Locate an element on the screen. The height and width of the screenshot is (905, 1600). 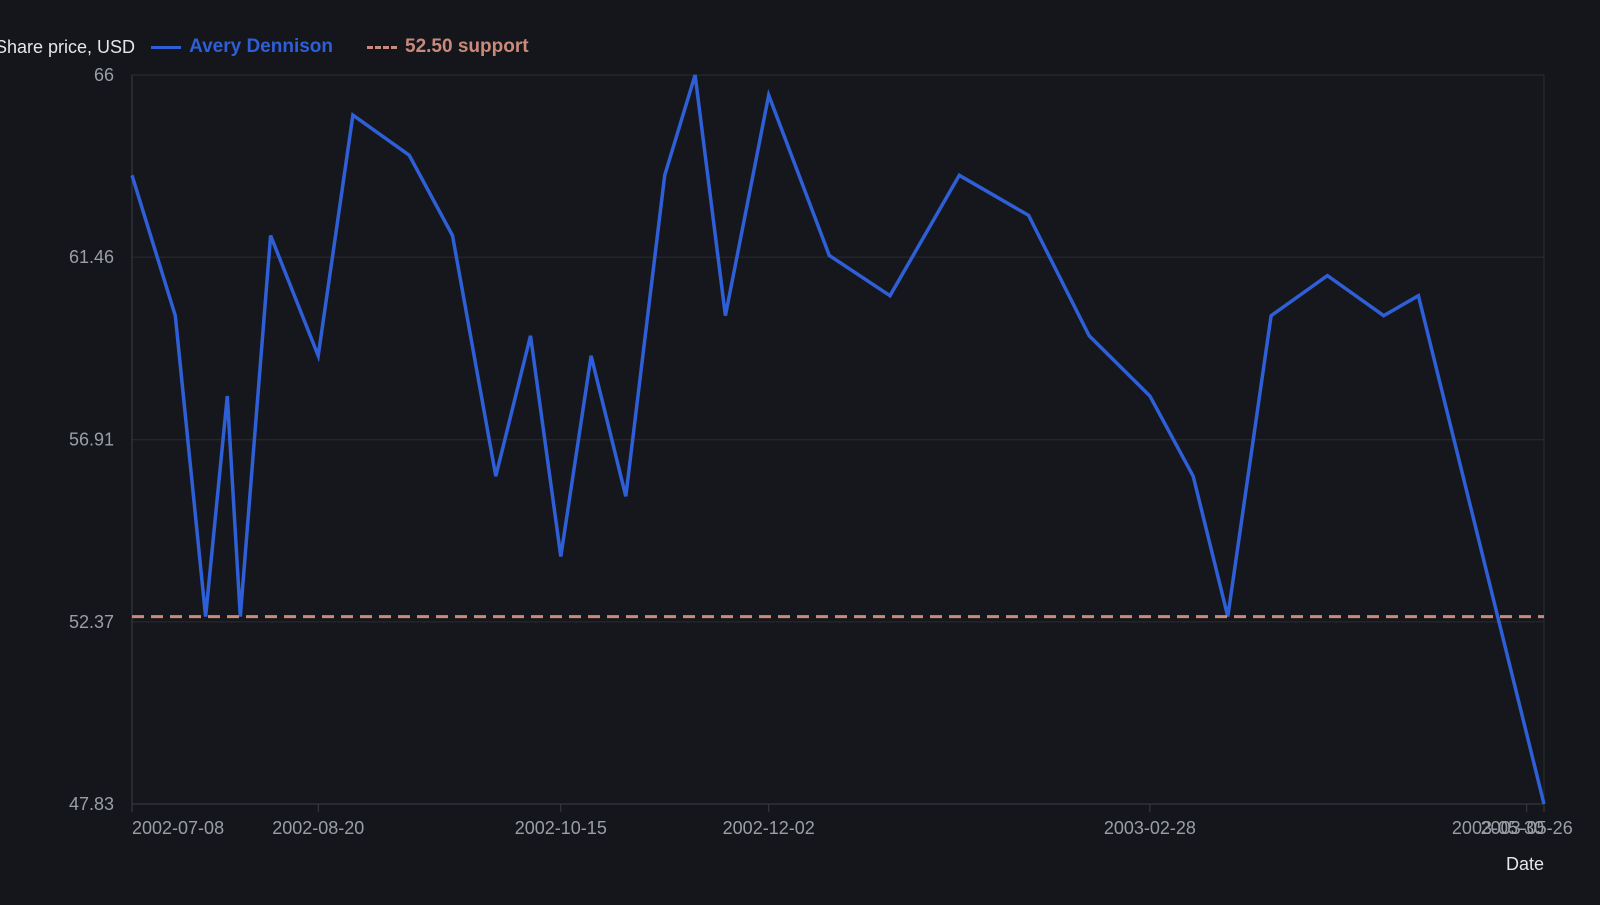
x-tick-label: 2002-10-15 is located at coordinates (561, 828).